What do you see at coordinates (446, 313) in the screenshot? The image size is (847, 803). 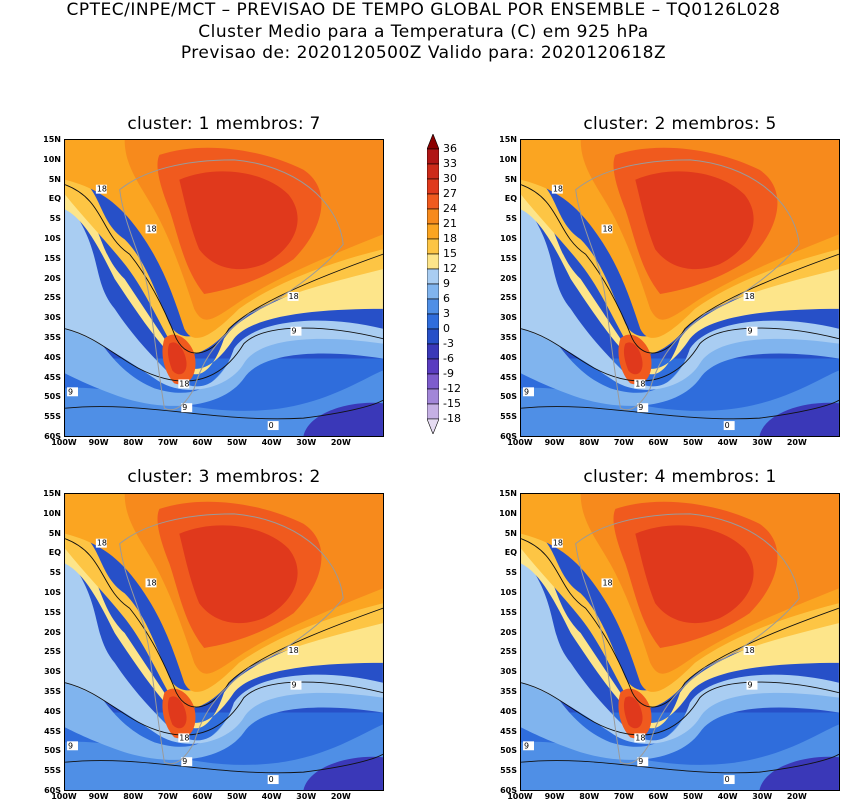 I see `colorbar-level-label: 3` at bounding box center [446, 313].